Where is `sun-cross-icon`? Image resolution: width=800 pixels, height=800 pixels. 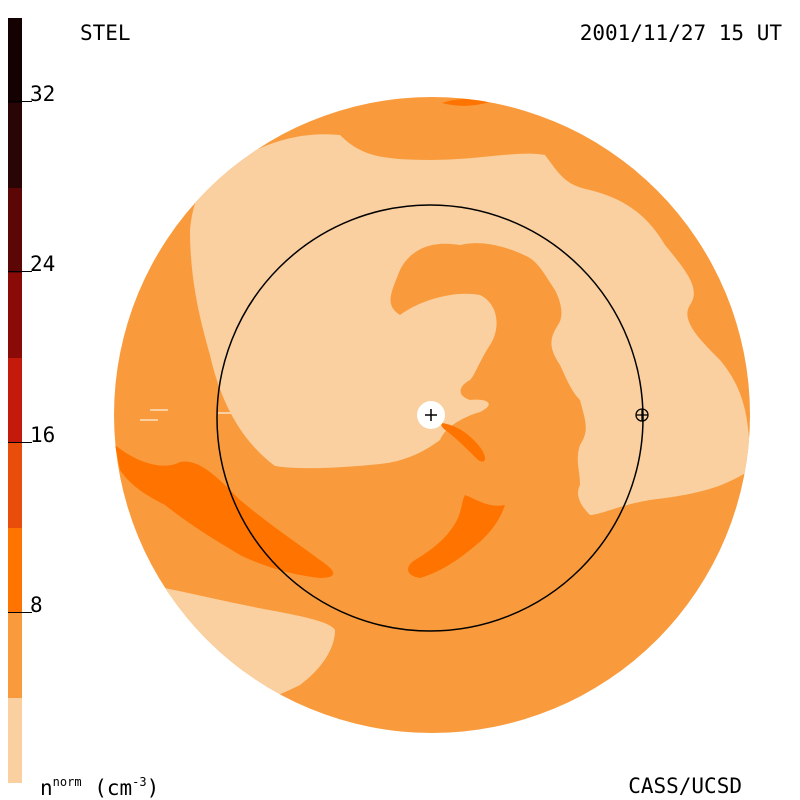 sun-cross-icon is located at coordinates (431, 415).